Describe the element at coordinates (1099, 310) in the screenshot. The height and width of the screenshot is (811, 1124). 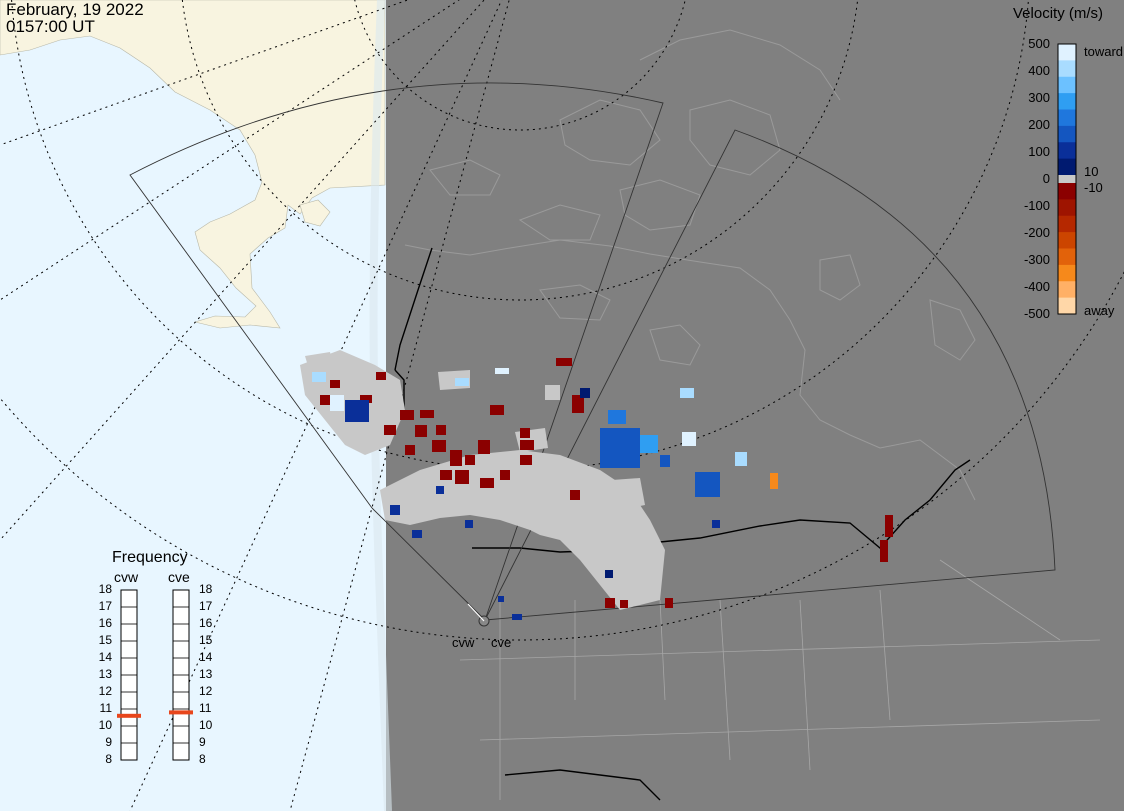
I see `velocity-away-label: away` at that location.